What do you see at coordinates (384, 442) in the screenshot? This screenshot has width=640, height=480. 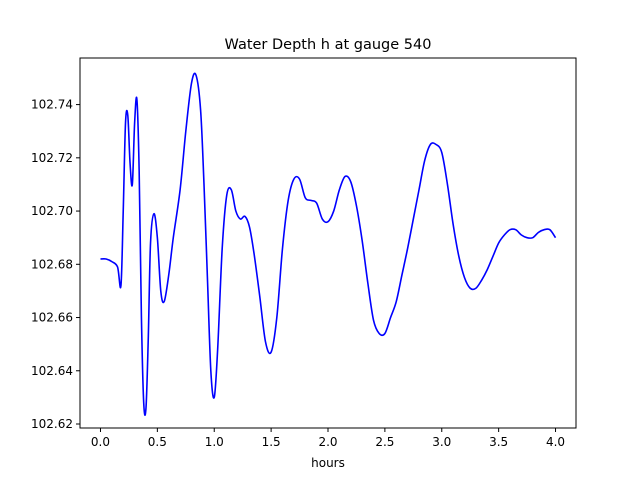 I see `x-tick-label: 2.5` at bounding box center [384, 442].